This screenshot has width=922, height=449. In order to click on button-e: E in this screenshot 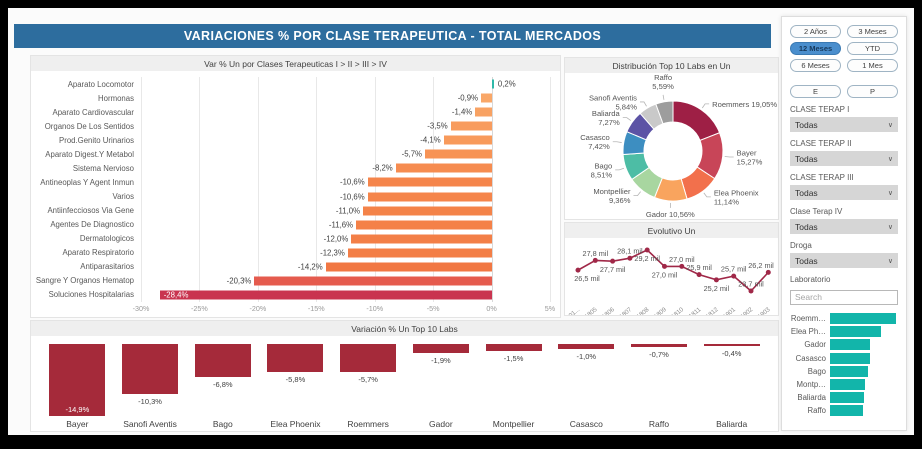, I will do `click(815, 91)`.